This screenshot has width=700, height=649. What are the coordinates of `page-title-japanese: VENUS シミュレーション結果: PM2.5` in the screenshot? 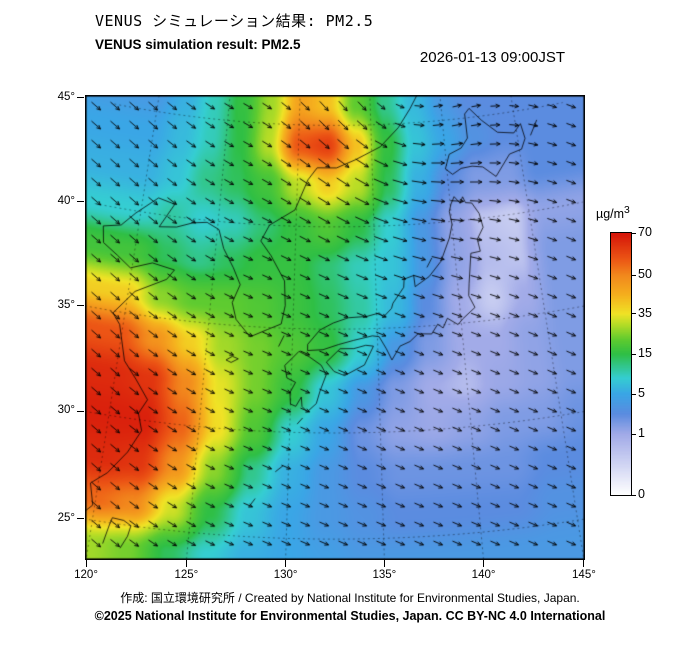 It's located at (234, 21).